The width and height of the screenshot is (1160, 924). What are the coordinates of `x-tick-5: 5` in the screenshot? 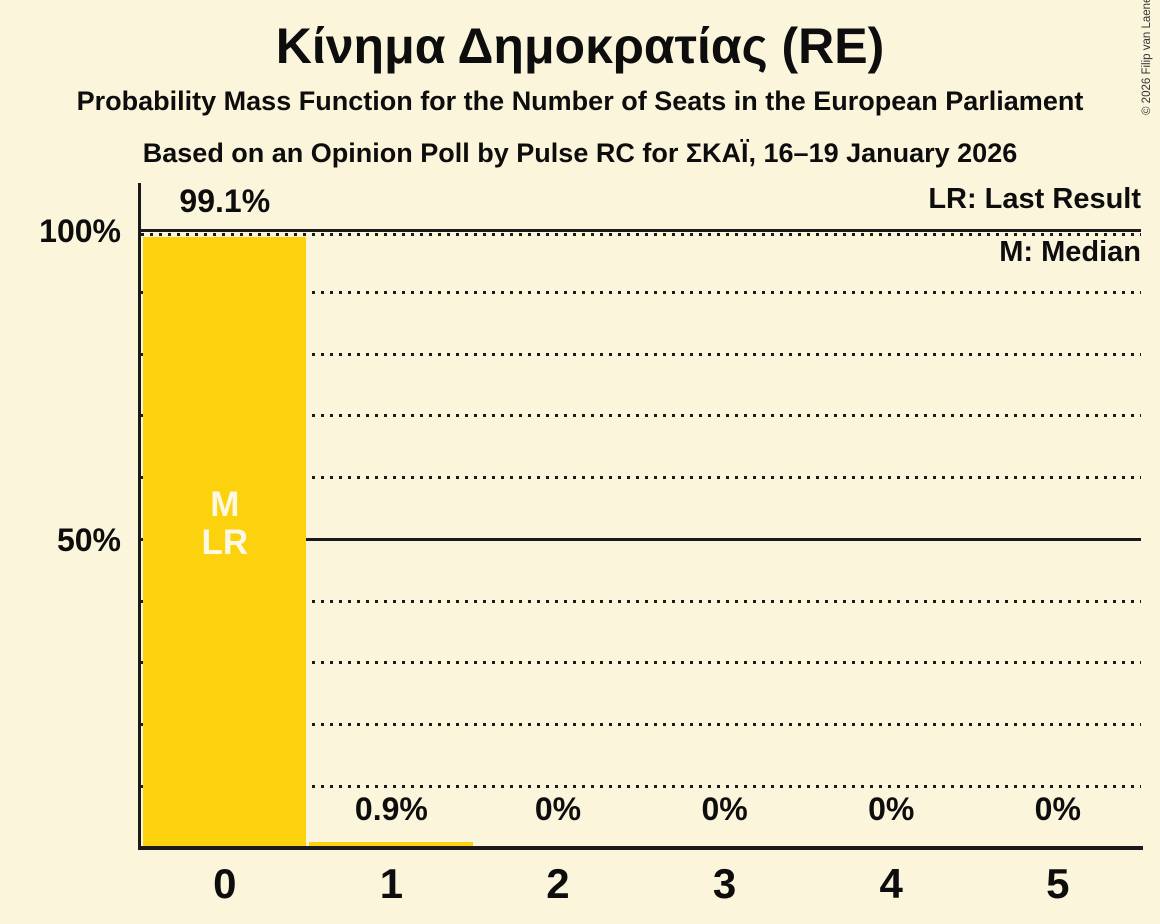 It's located at (1058, 883).